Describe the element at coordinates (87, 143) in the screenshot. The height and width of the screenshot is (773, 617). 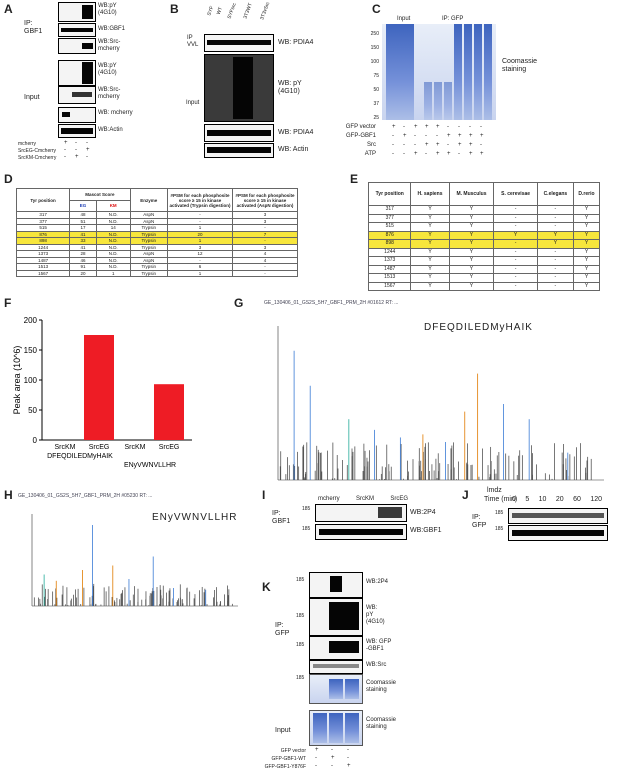
I see `mark-a-0-2: -` at that location.